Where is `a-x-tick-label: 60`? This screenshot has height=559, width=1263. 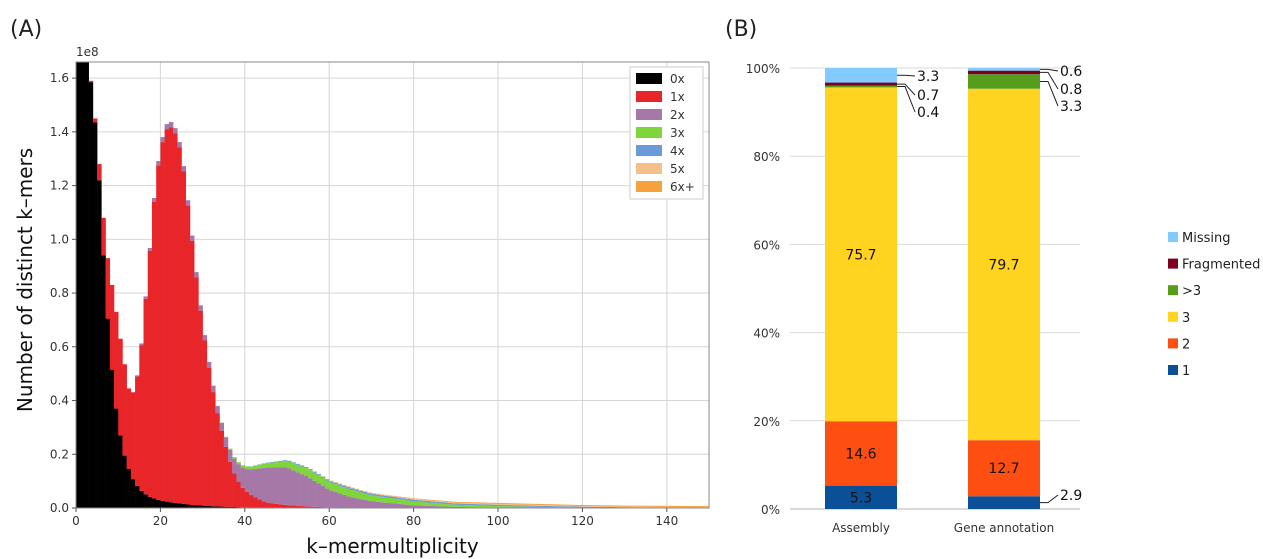
a-x-tick-label: 60 is located at coordinates (329, 521).